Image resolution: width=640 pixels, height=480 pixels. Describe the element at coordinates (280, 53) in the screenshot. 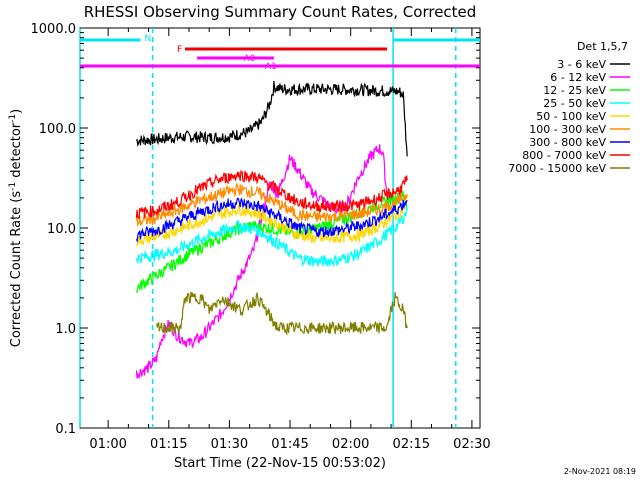

I see `state-bars: N F A0 A1` at that location.